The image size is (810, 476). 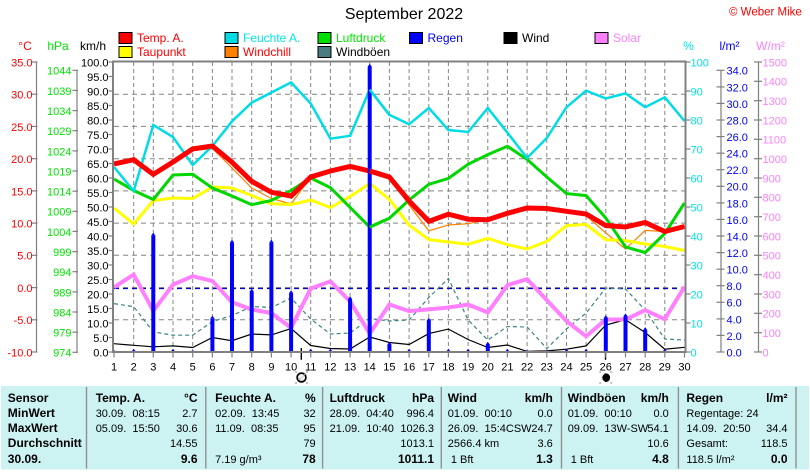 What do you see at coordinates (59, 132) in the screenshot?
I see `svg-text: 1029` at bounding box center [59, 132].